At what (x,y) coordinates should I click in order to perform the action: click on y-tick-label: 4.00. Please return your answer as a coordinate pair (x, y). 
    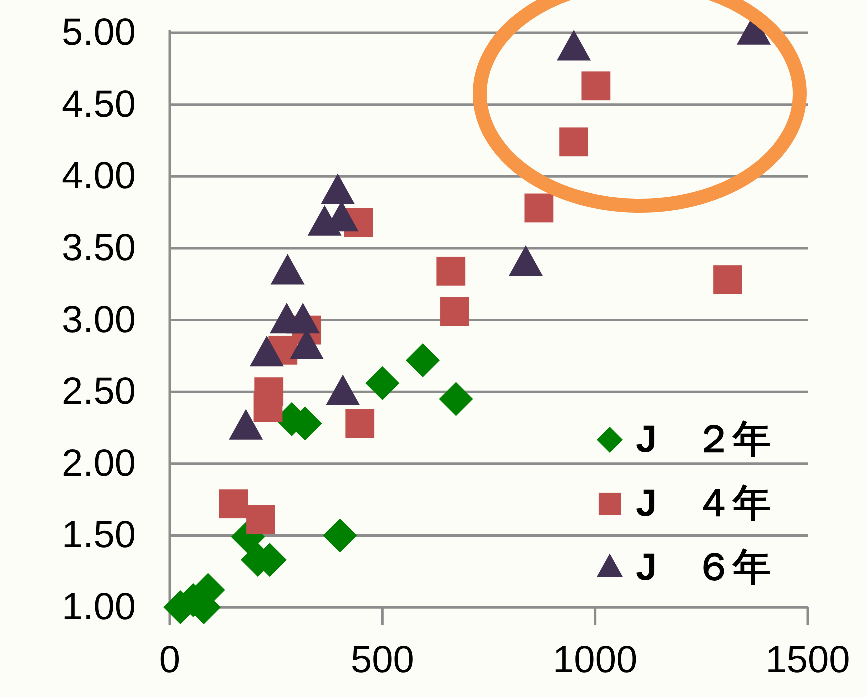
    Looking at the image, I should click on (99, 177).